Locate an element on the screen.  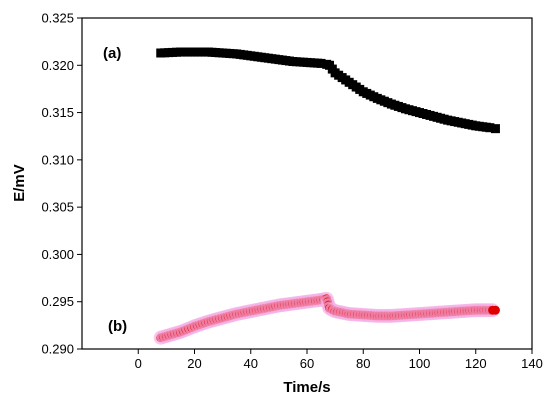
x-tick-label: 80 is located at coordinates (363, 363).